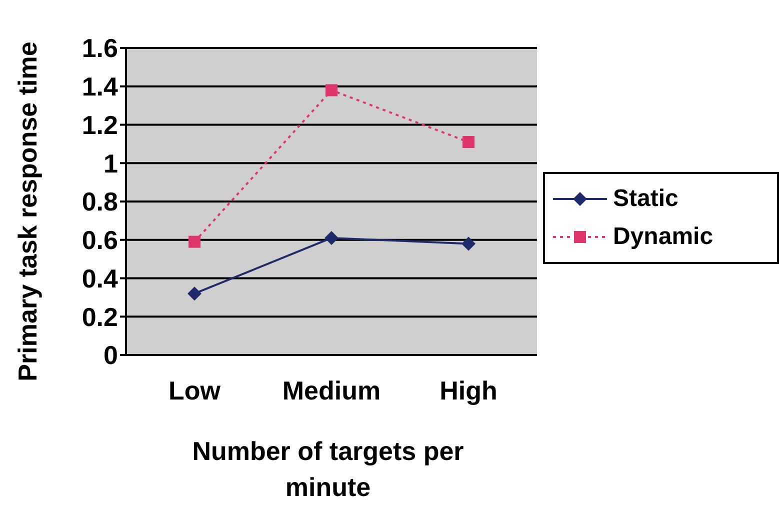 Image resolution: width=783 pixels, height=508 pixels. What do you see at coordinates (28, 212) in the screenshot?
I see `y-axis-title: Primary task response time` at bounding box center [28, 212].